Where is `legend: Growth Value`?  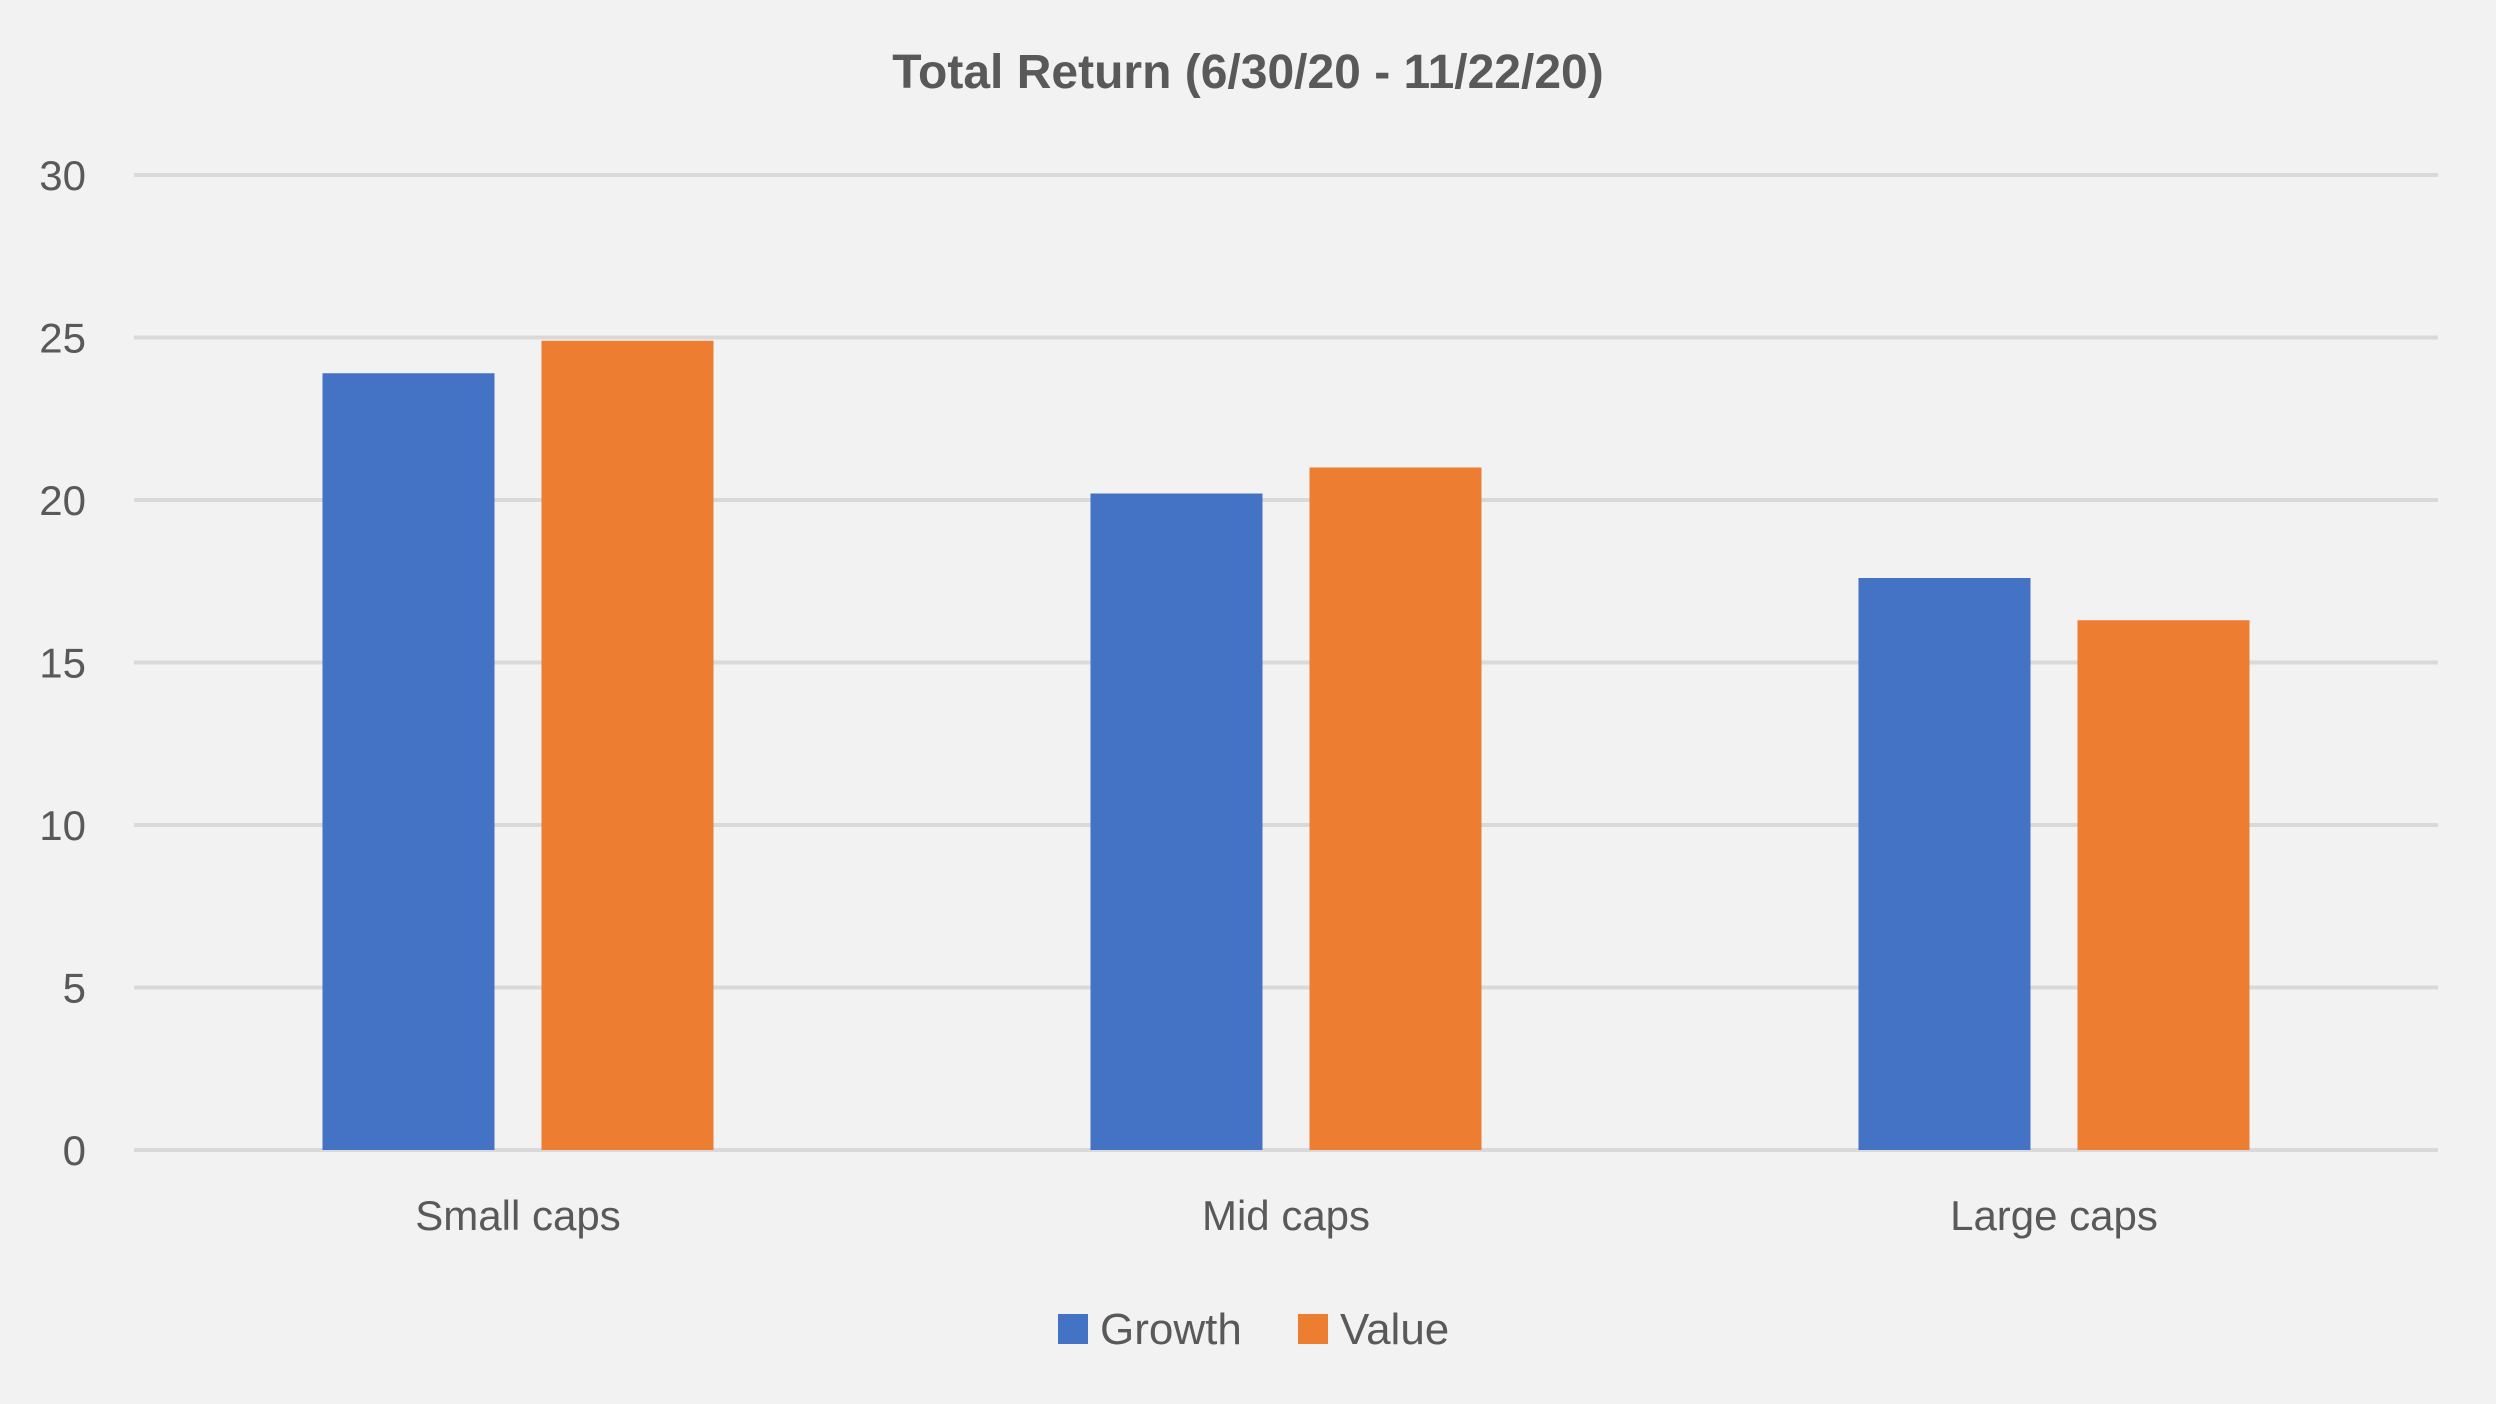 legend: Growth Value is located at coordinates (1253, 1329).